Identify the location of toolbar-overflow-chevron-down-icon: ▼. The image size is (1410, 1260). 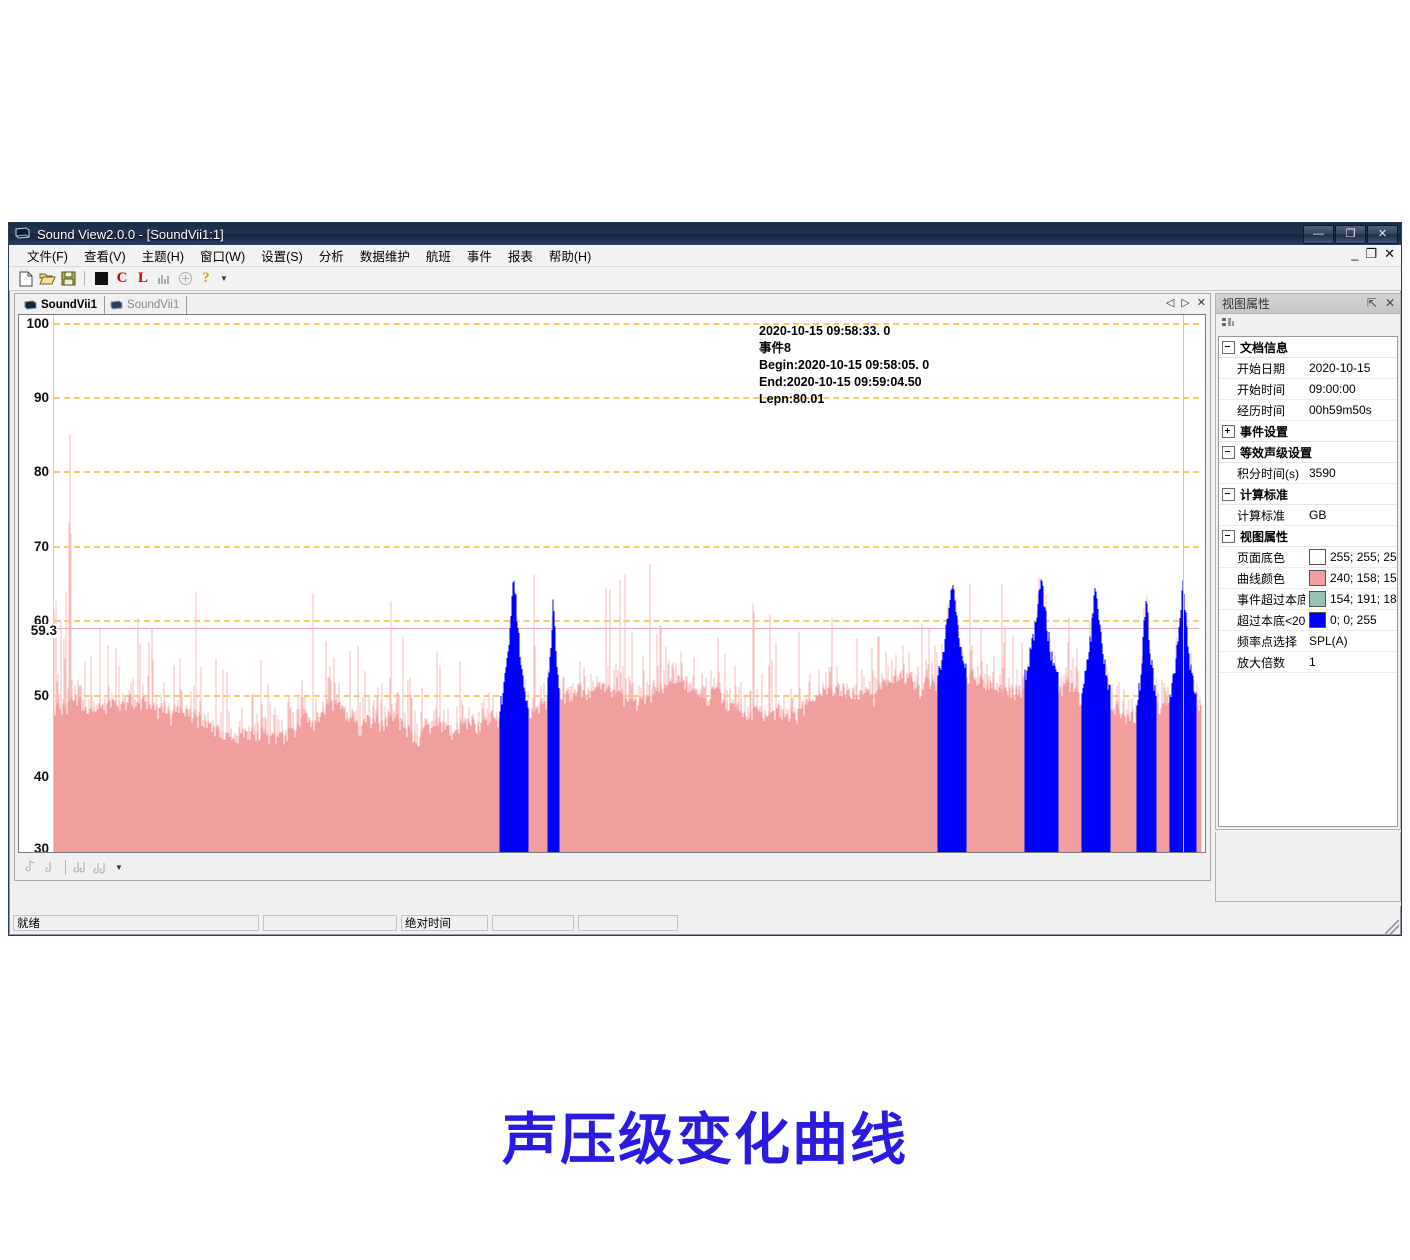
(224, 278).